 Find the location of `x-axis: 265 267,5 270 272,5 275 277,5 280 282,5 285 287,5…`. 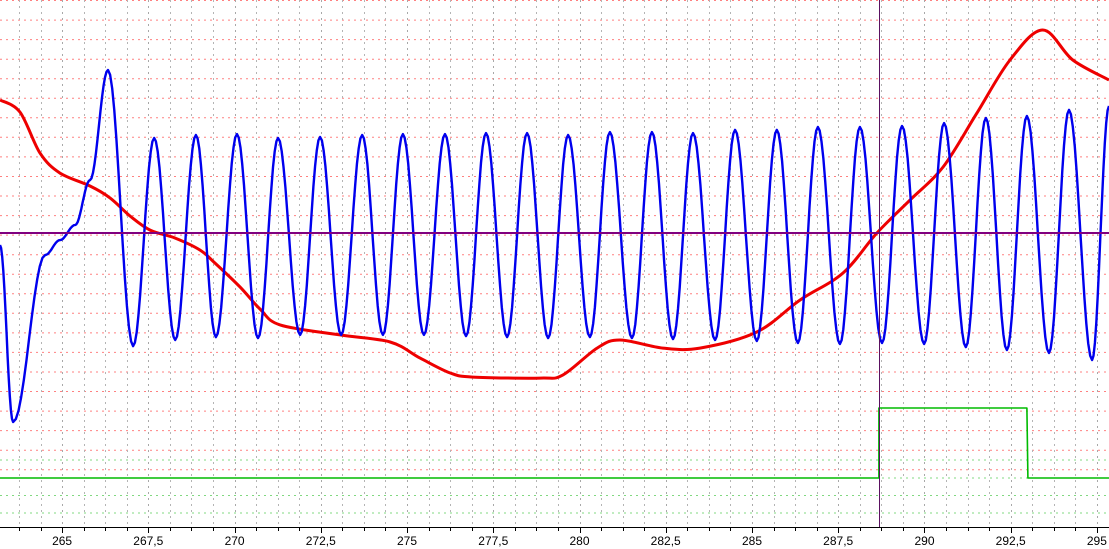

x-axis: 265 267,5 270 272,5 275 277,5 280 282,5 285 287,5… is located at coordinates (554, 537).